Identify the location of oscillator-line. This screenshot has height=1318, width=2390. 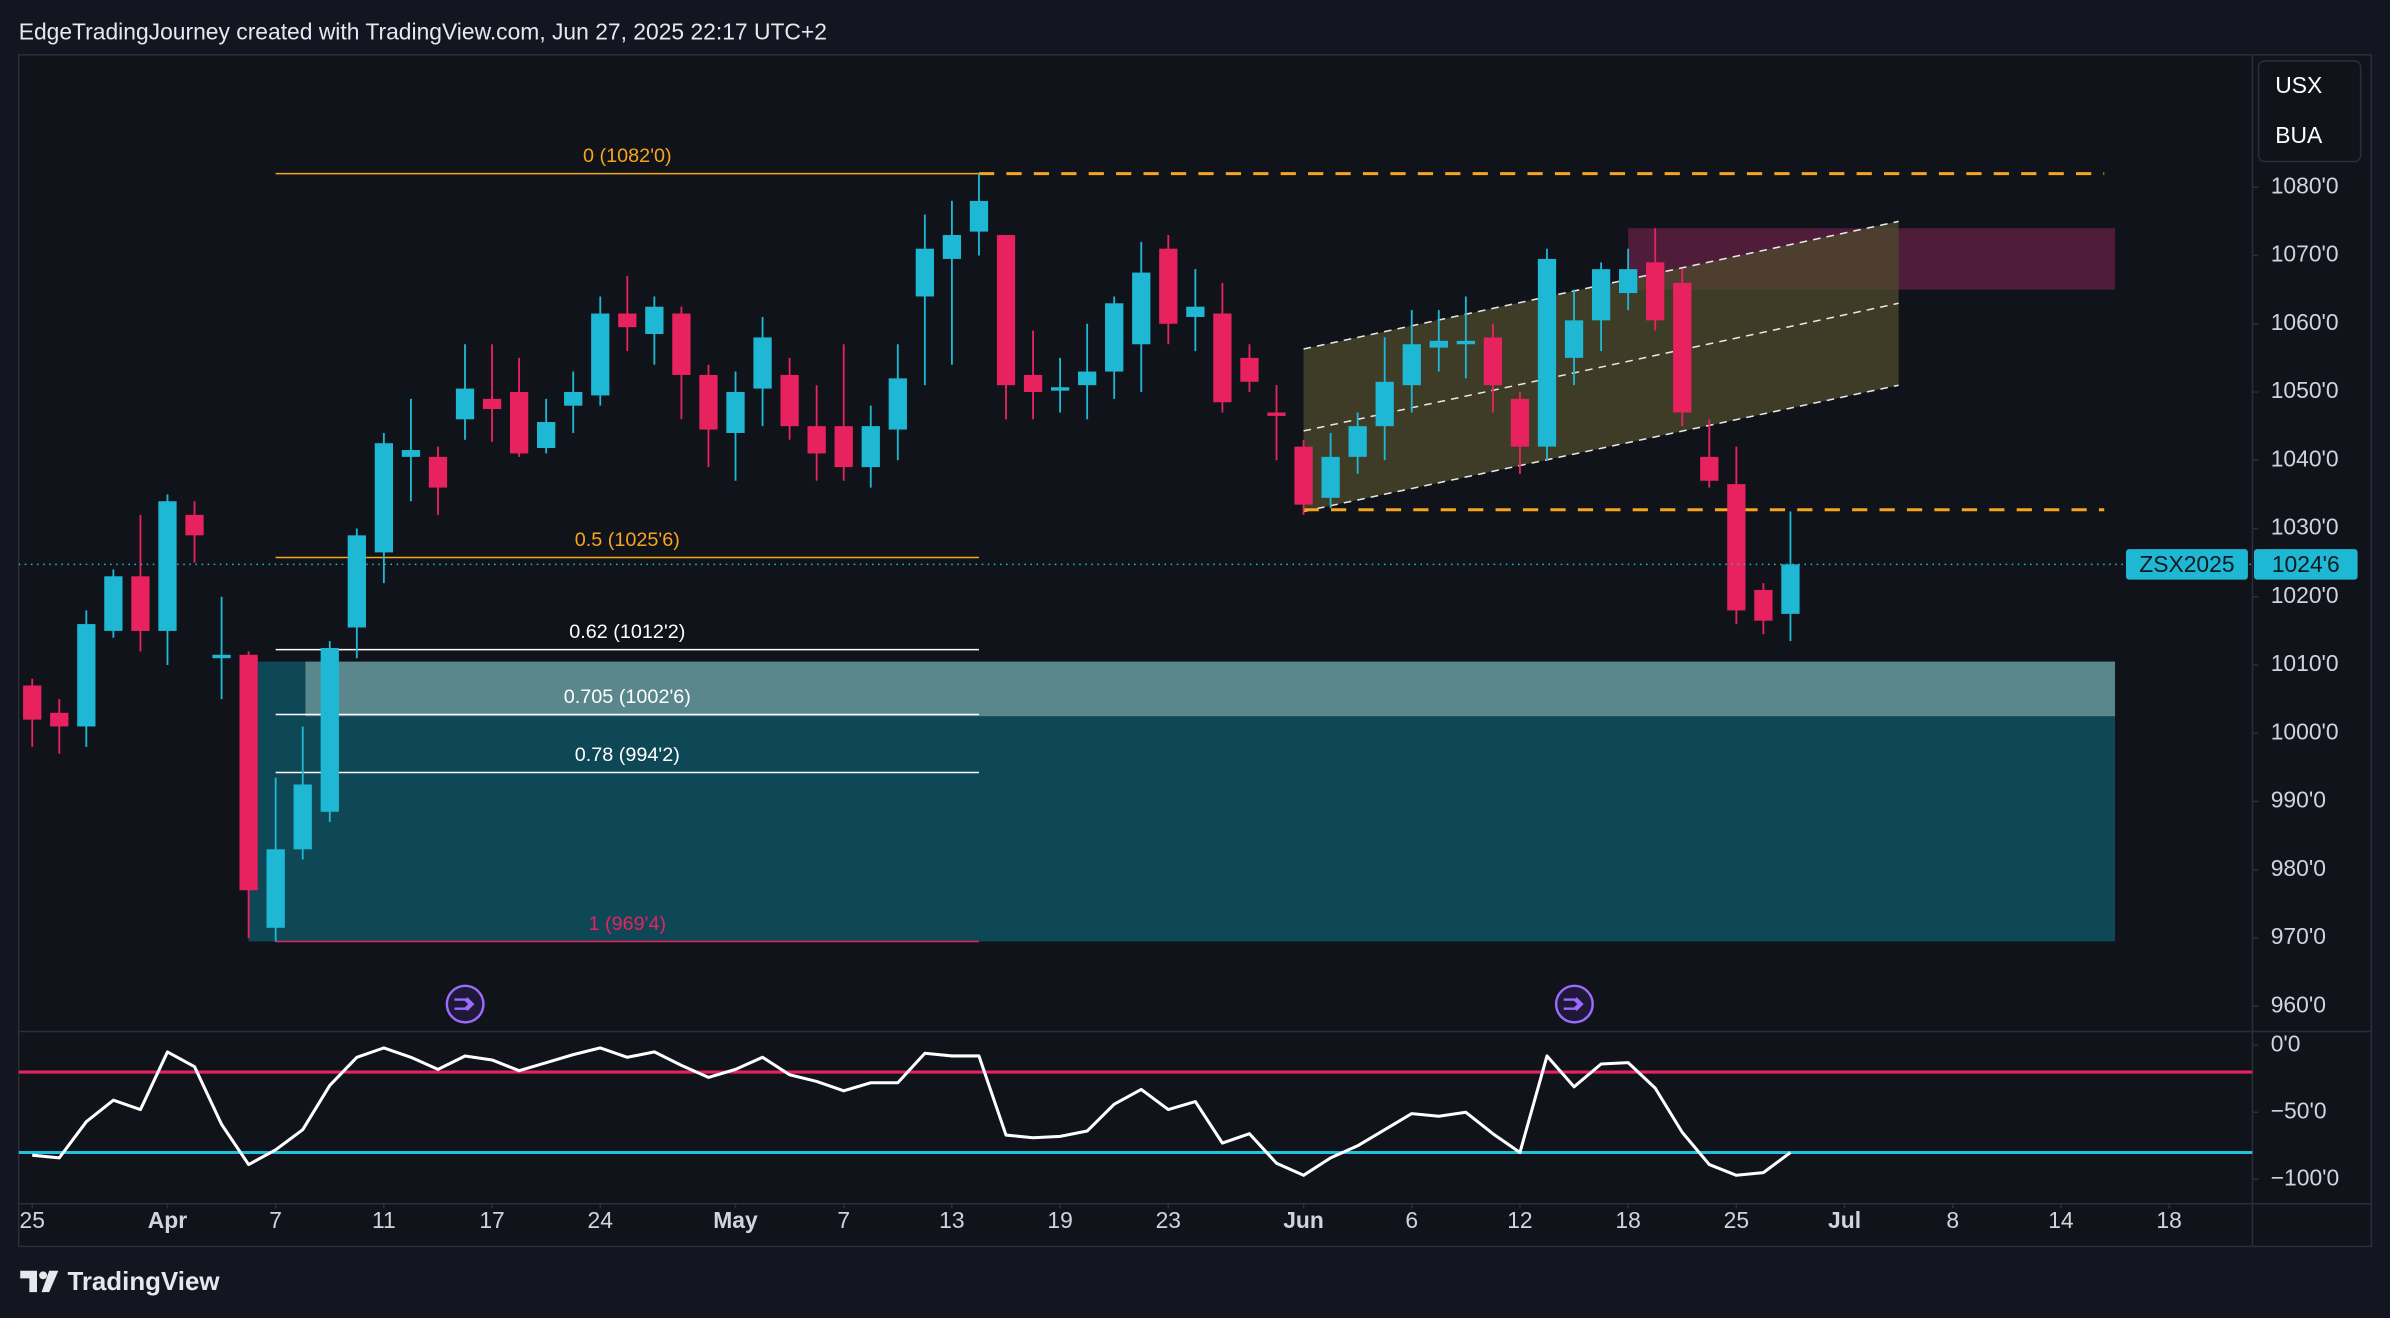
(912, 1111).